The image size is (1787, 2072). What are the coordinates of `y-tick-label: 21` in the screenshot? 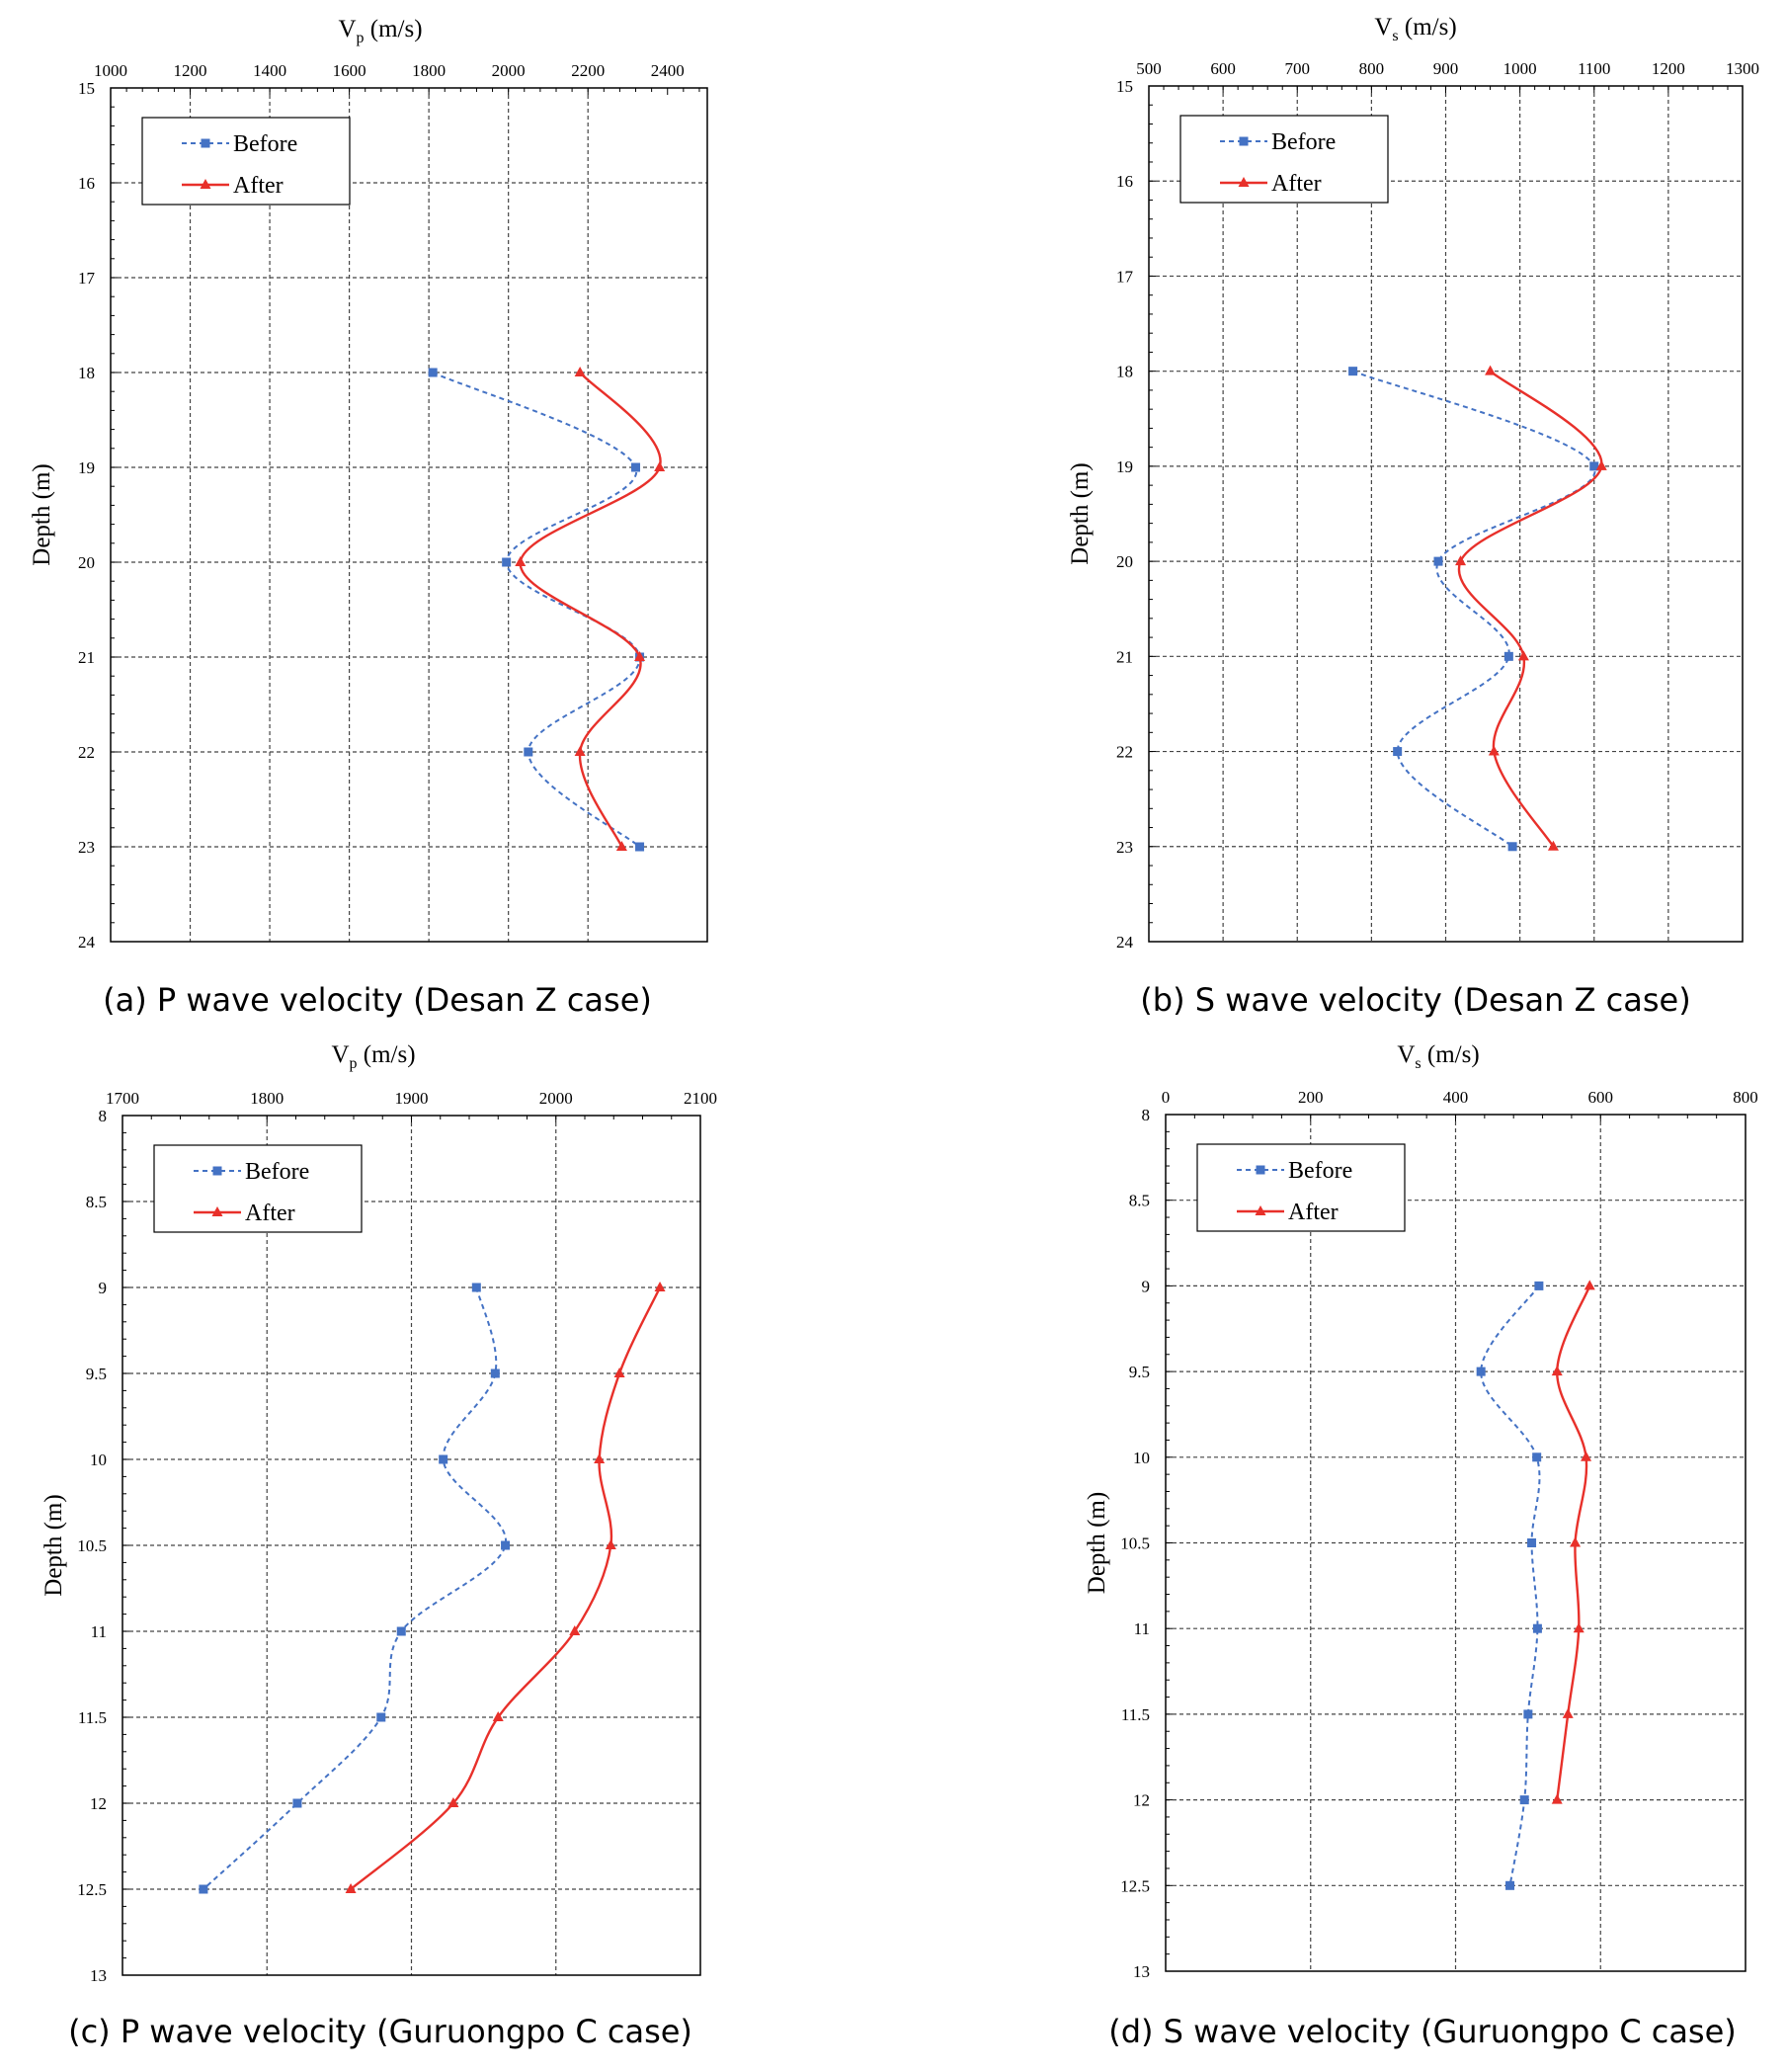 It's located at (1124, 656).